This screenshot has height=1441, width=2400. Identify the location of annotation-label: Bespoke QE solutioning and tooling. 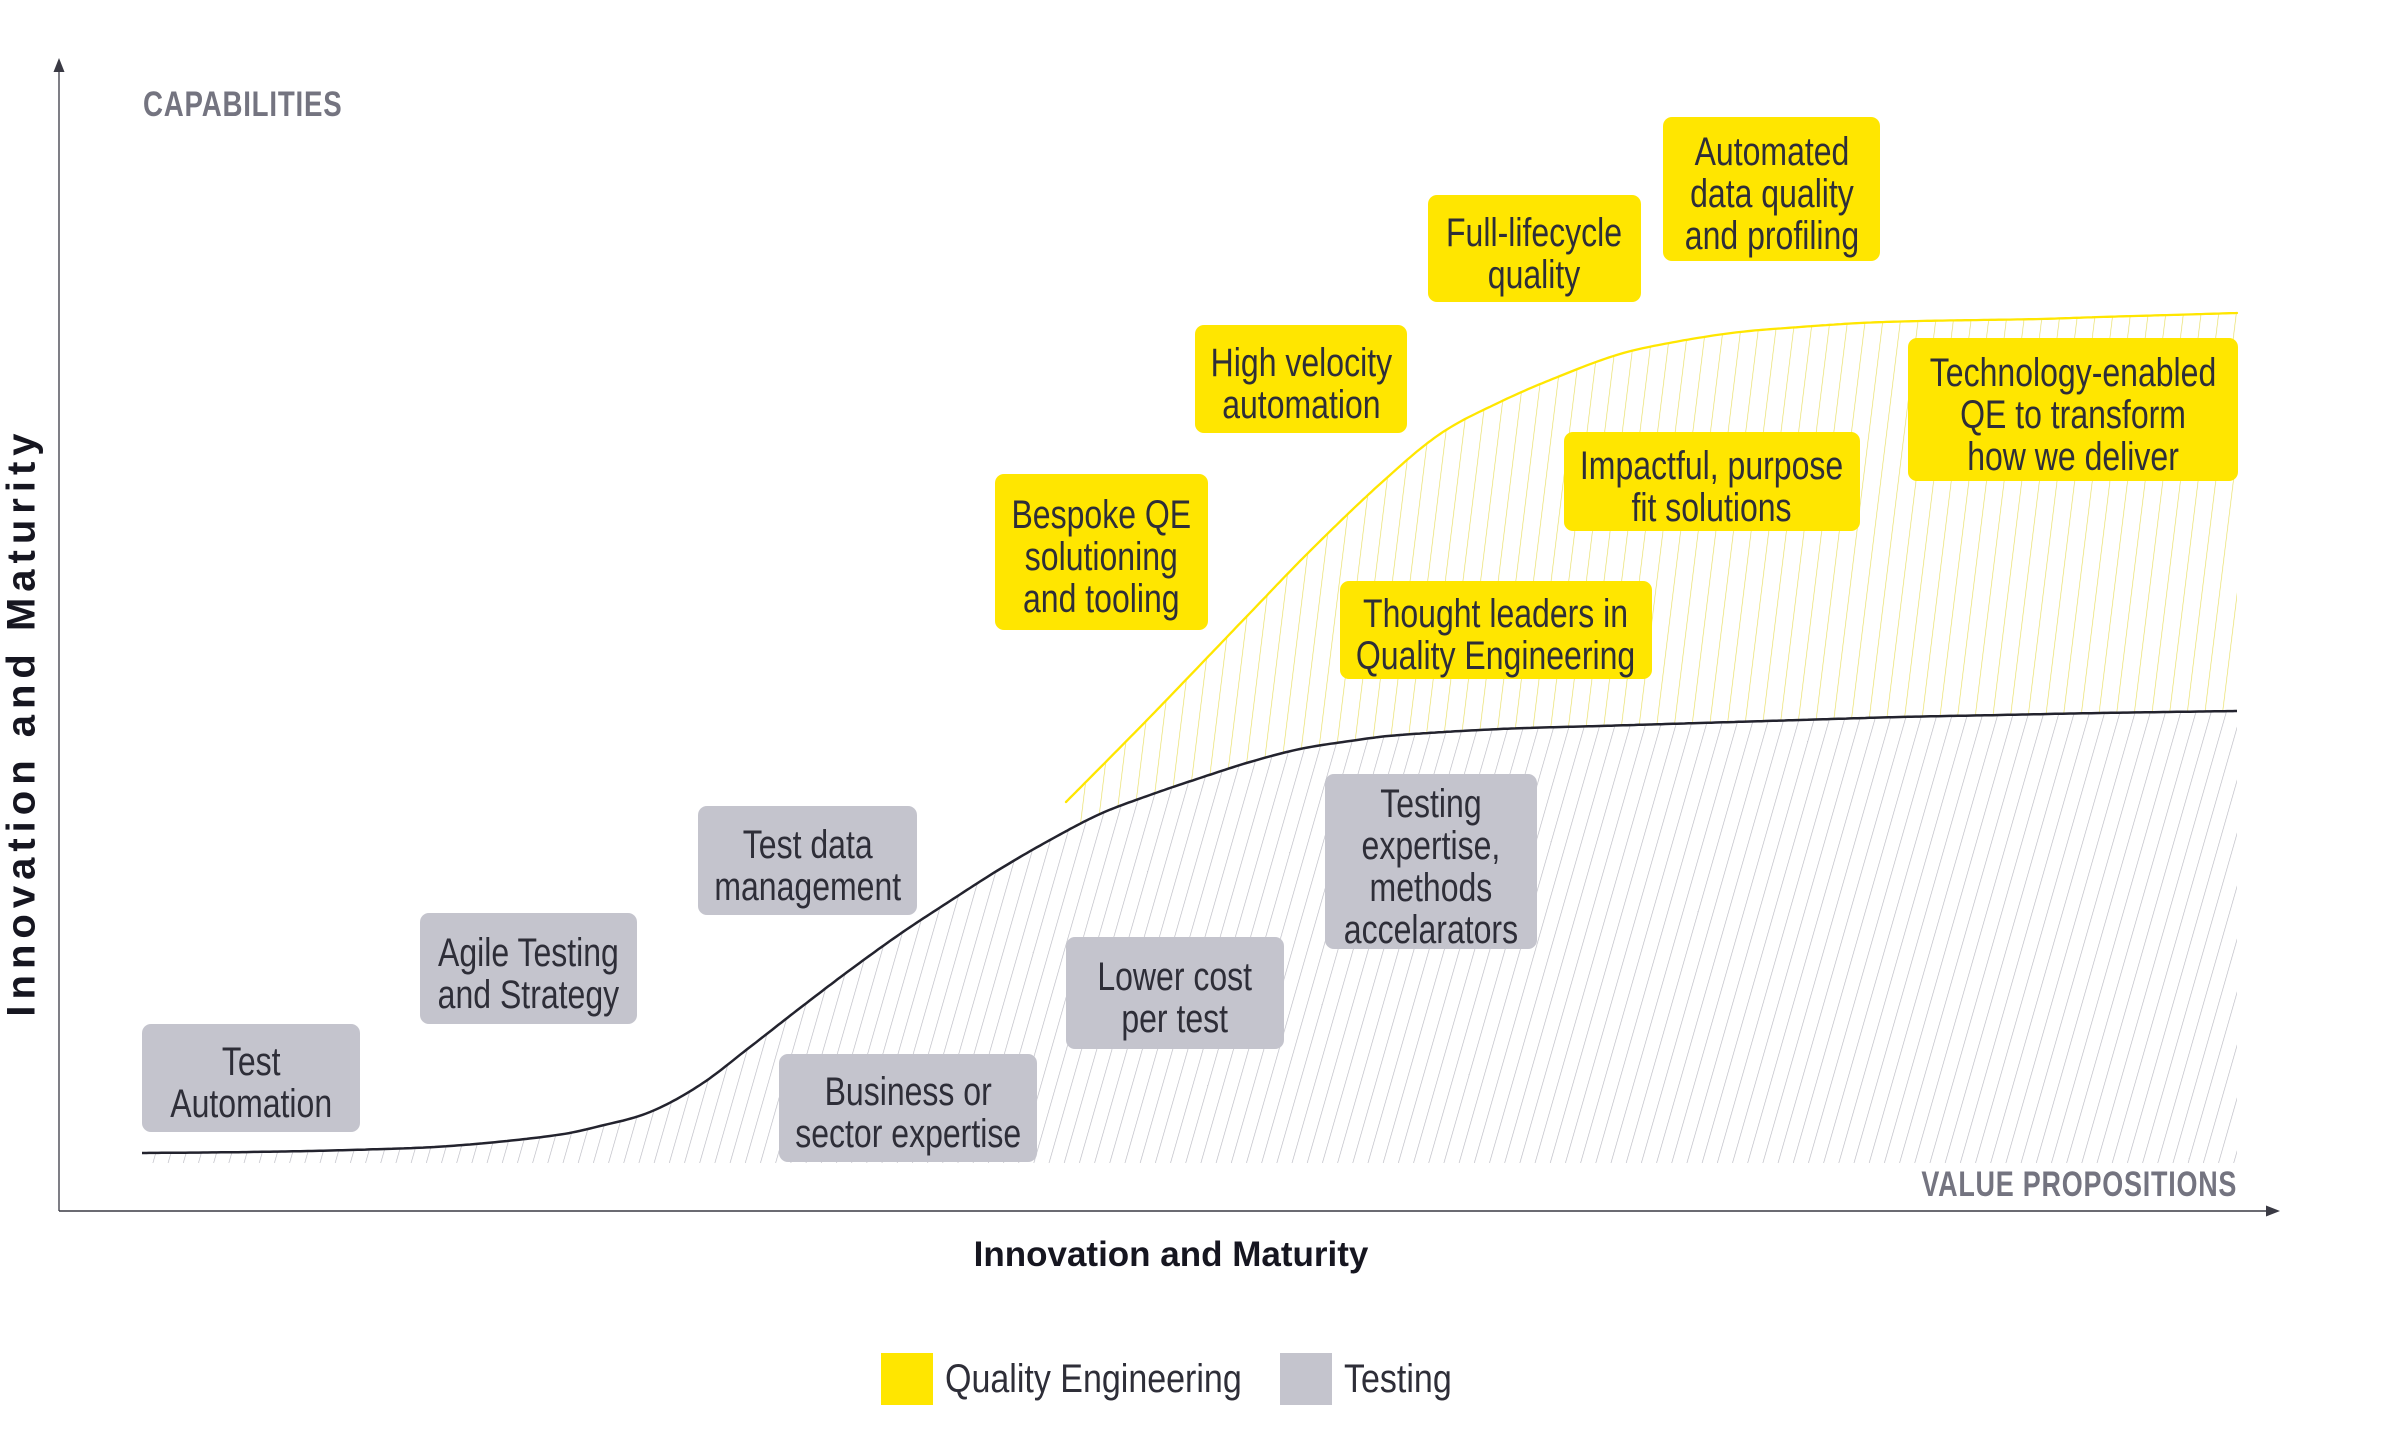
(1101, 557).